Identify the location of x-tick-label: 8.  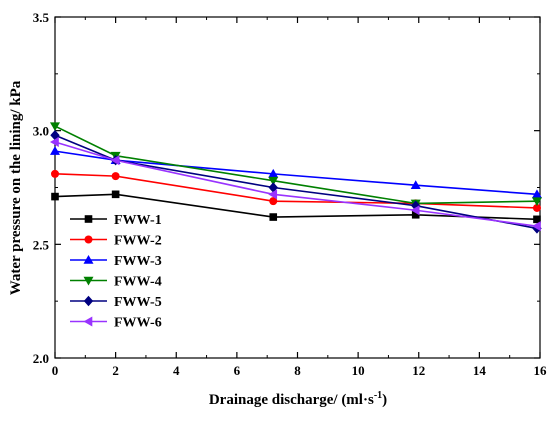
(297, 370).